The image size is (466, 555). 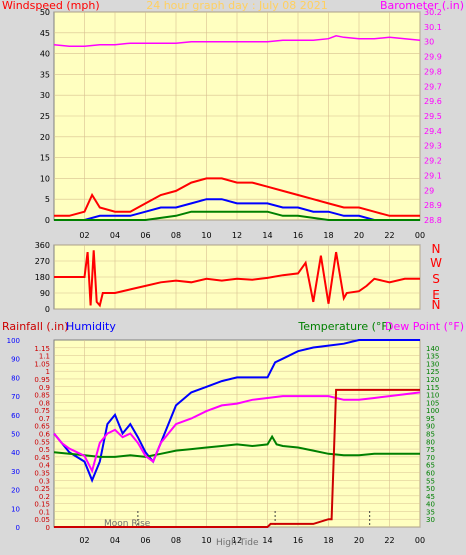 I want to click on temp-tick-50: 50, so click(x=430, y=489).